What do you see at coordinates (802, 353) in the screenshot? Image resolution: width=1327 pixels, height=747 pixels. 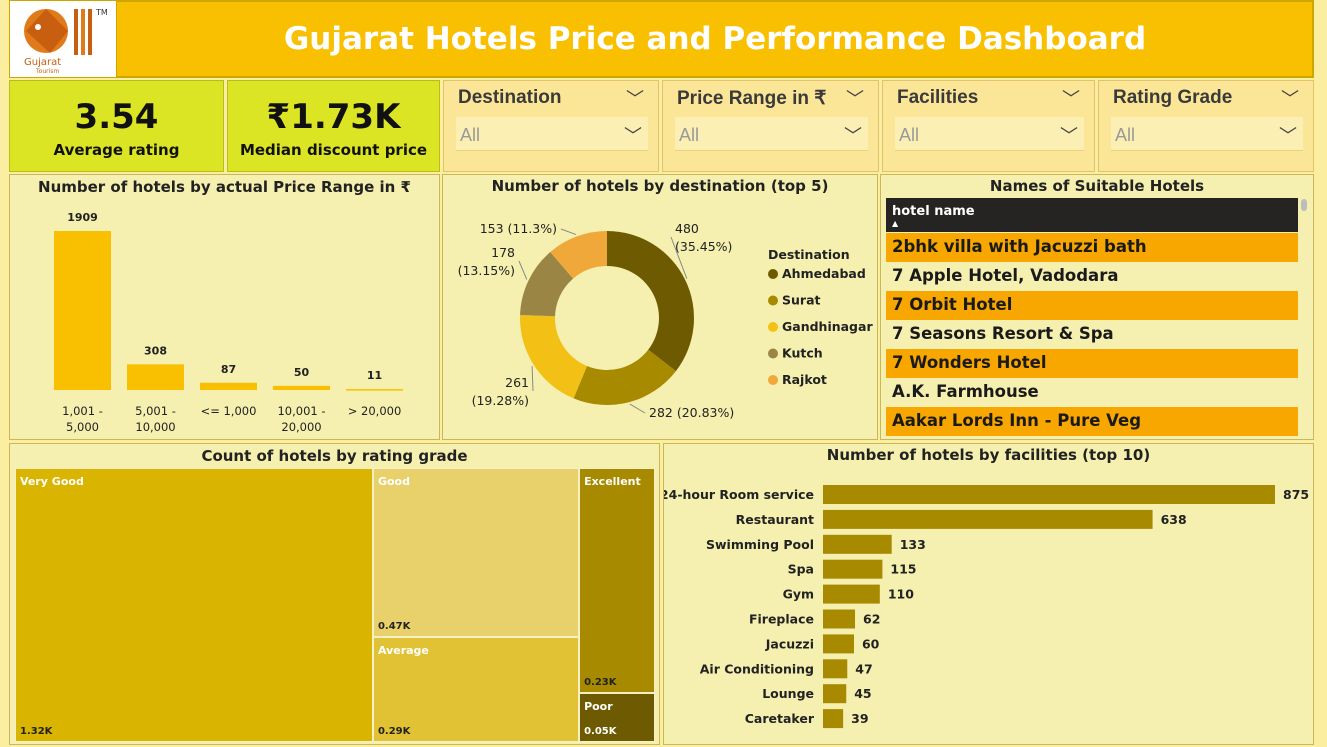 I see `legend-label: Kutch` at bounding box center [802, 353].